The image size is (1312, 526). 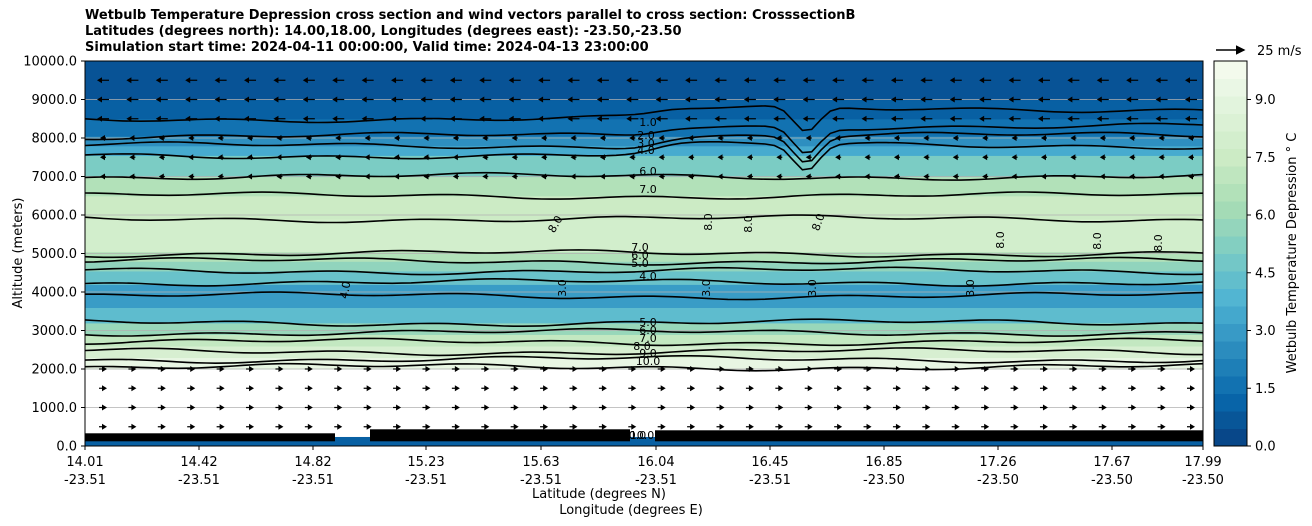 What do you see at coordinates (55, 293) in the screenshot?
I see `y-tick-label-4: 4000.0` at bounding box center [55, 293].